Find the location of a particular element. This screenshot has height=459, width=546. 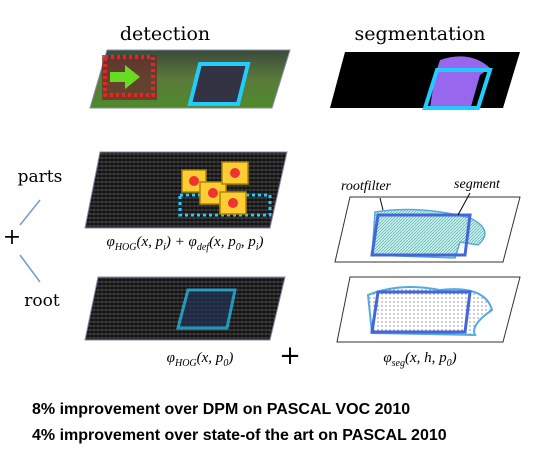

segment-panel is located at coordinates (428, 309).